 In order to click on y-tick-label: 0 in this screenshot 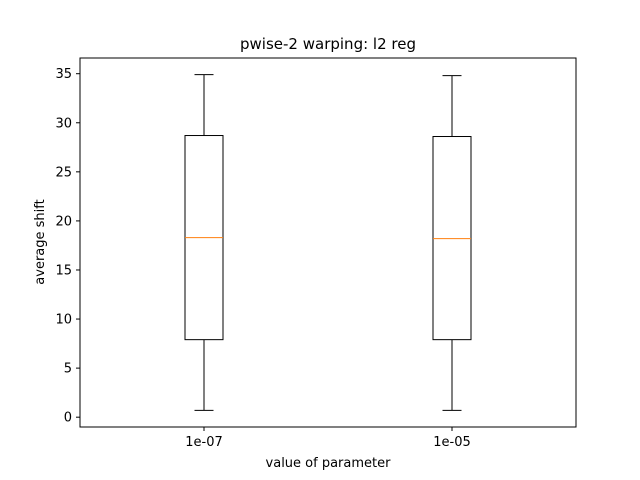, I will do `click(68, 418)`.